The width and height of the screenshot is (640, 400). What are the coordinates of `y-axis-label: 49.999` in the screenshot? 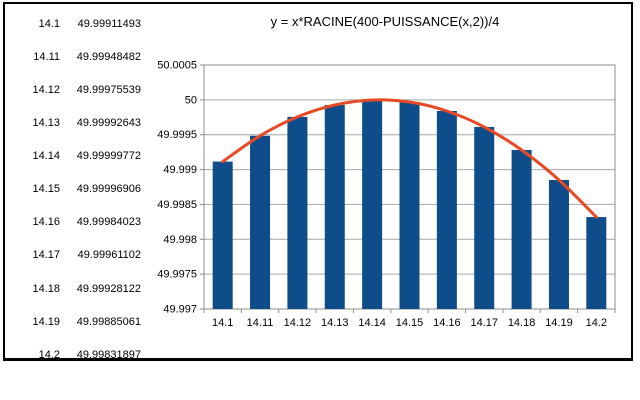 It's located at (180, 170).